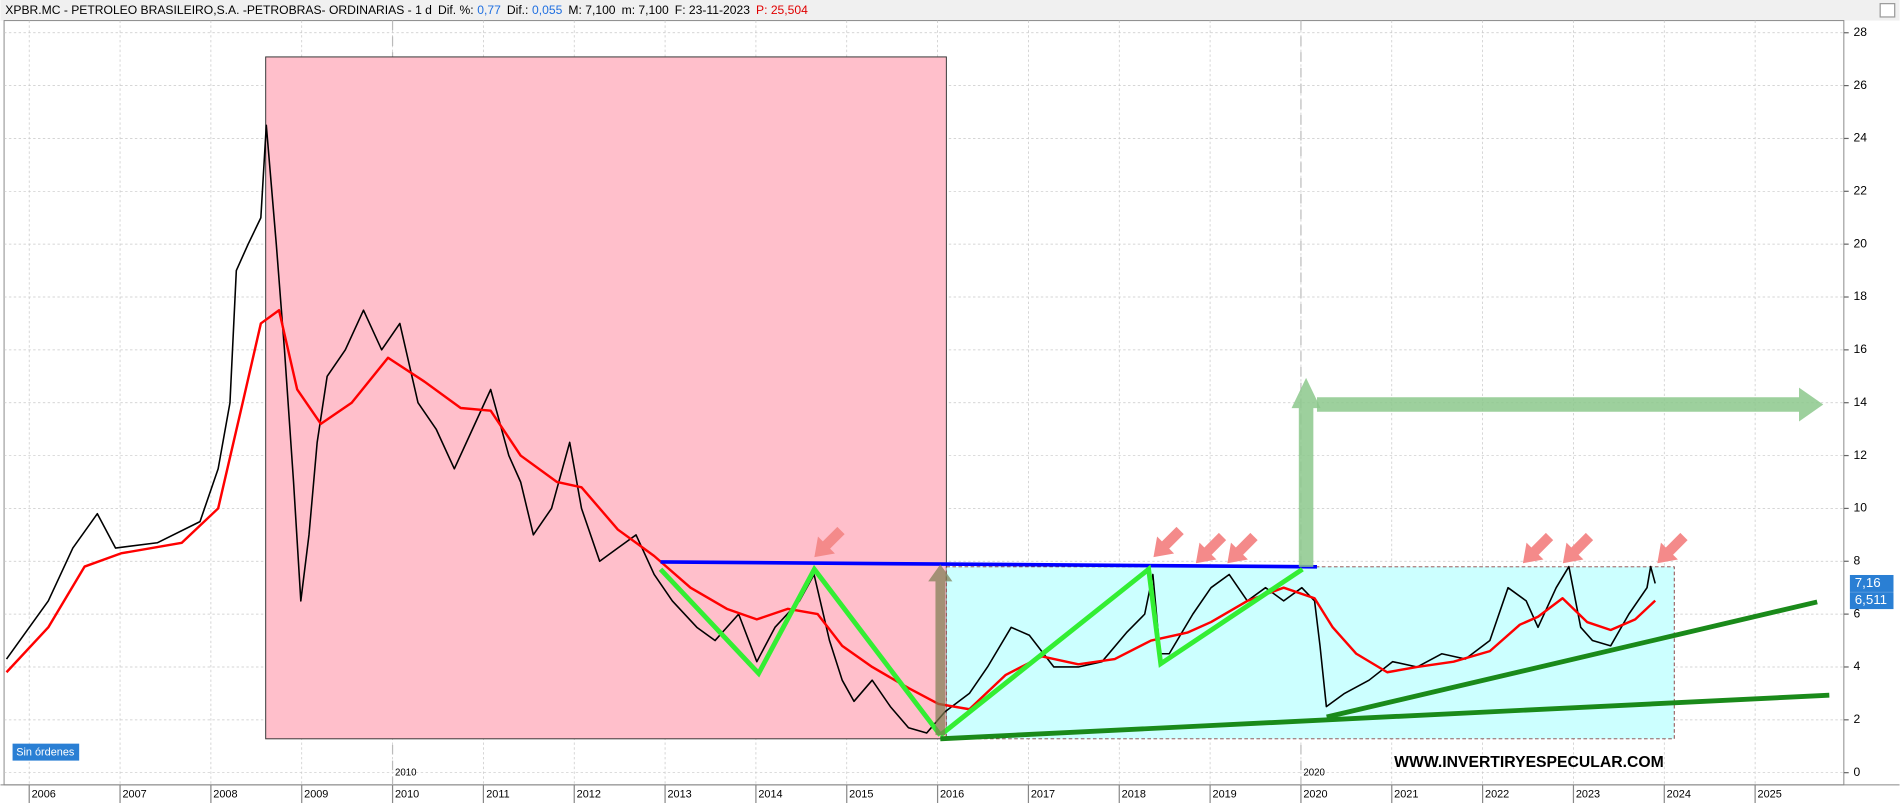 This screenshot has width=1900, height=803. Describe the element at coordinates (950, 10) in the screenshot. I see `header-bar` at that location.